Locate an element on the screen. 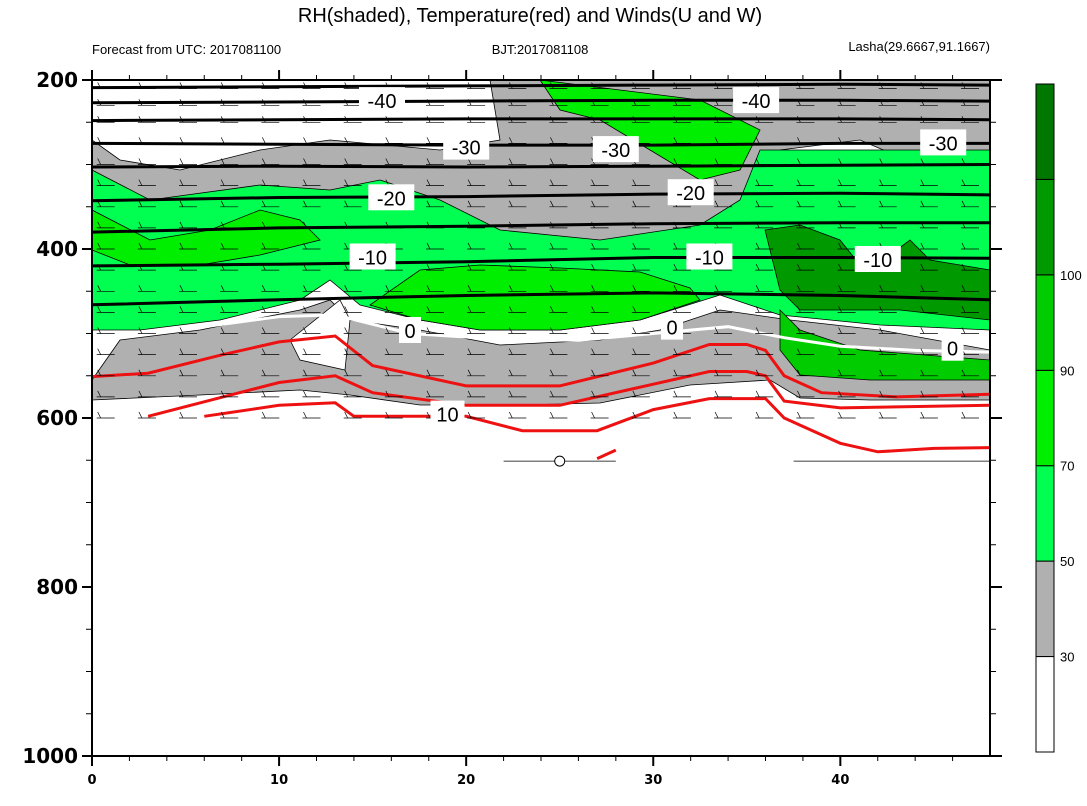  contour-label: -20 is located at coordinates (391, 199).